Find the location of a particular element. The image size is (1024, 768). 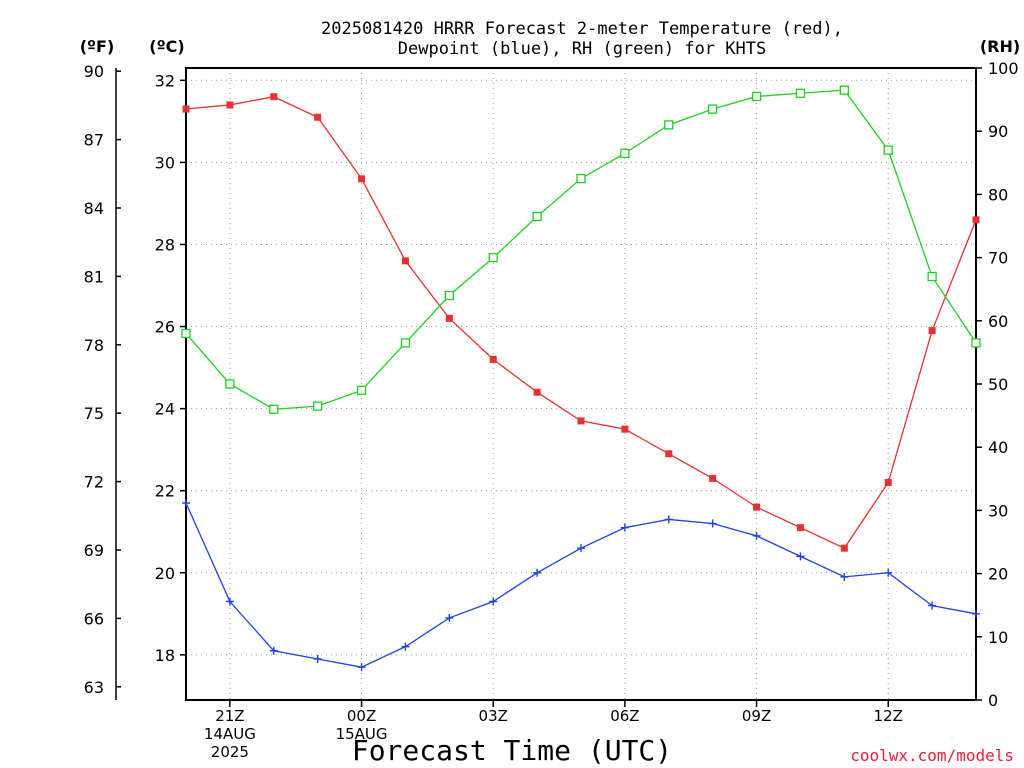

fahrenheit-tick-label: 84 is located at coordinates (94, 208).